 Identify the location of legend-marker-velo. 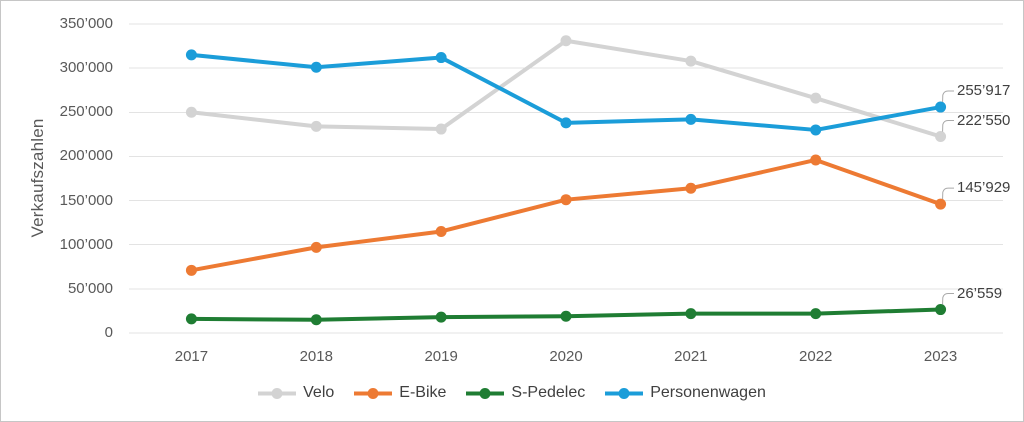
(277, 393).